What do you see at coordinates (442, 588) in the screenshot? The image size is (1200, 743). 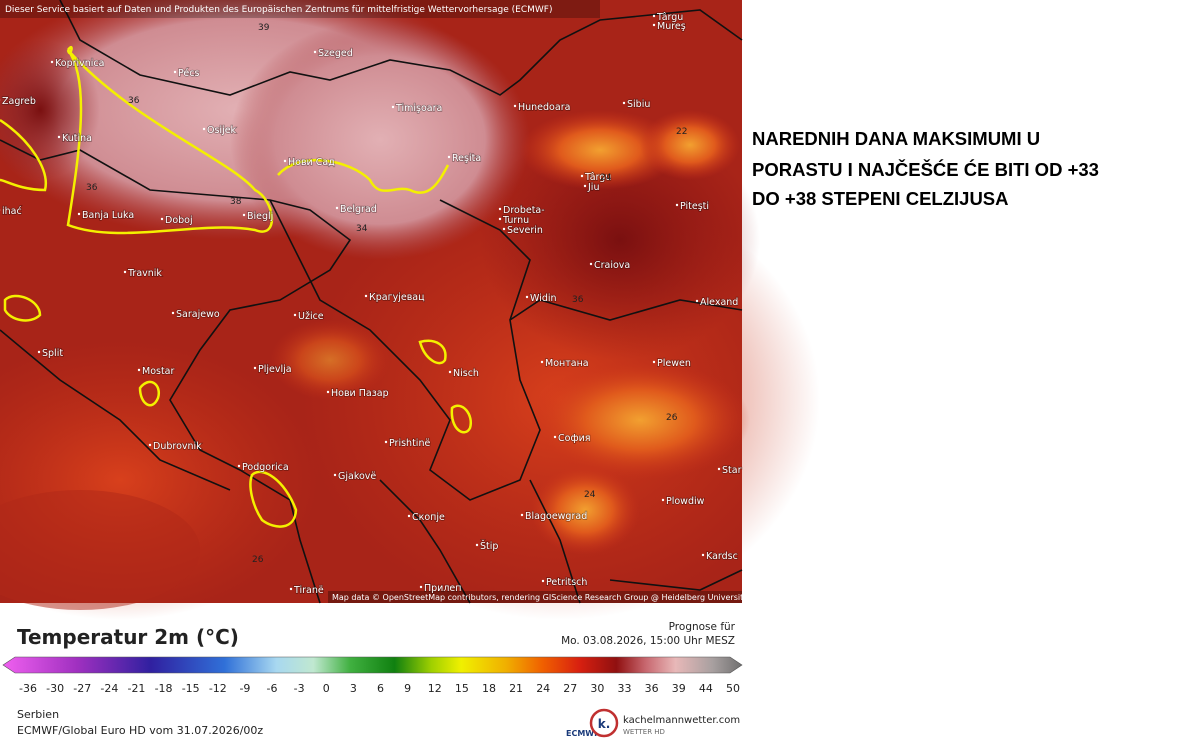 I see `city-label: Прилеп` at bounding box center [442, 588].